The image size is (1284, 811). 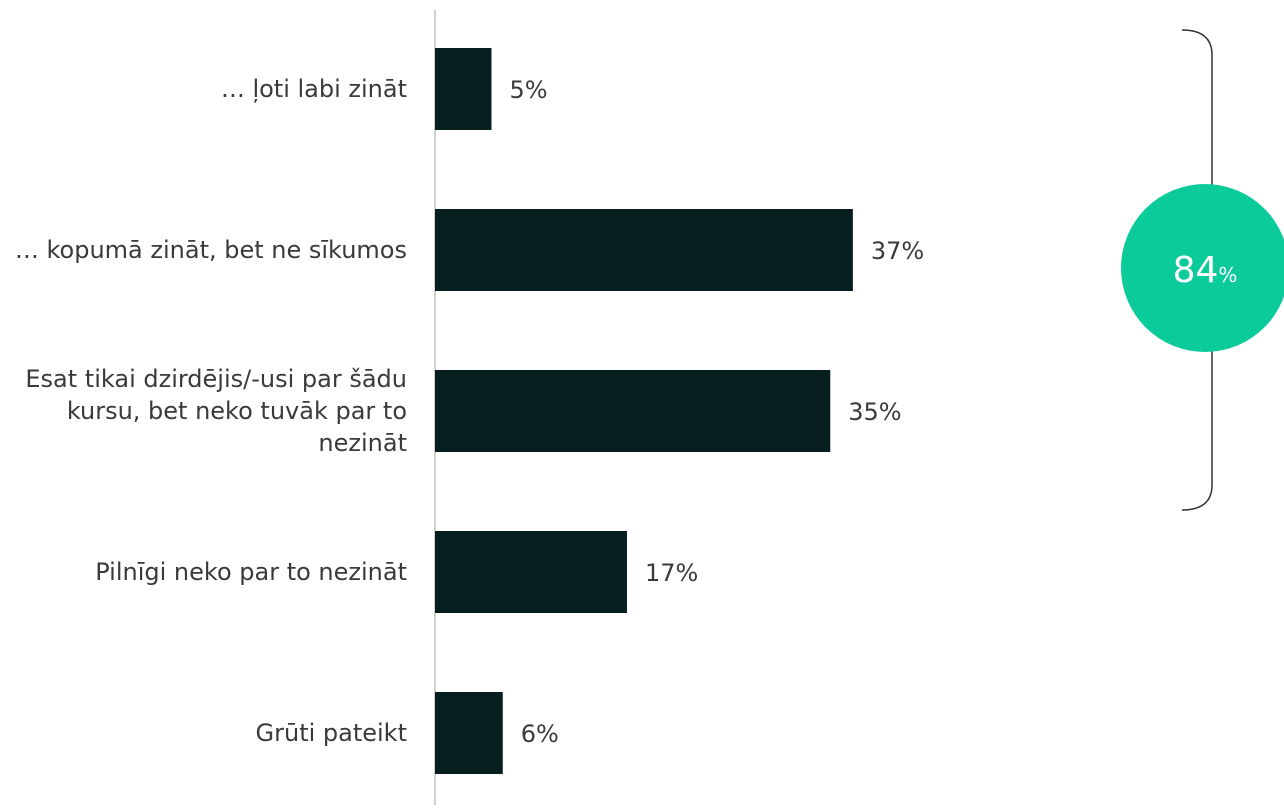 I want to click on value-label: 37%, so click(x=897, y=251).